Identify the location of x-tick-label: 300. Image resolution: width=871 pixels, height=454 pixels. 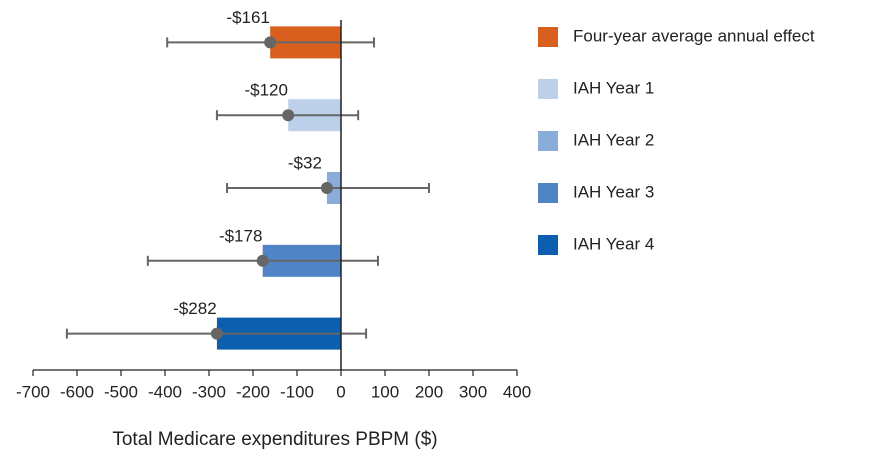
(473, 391).